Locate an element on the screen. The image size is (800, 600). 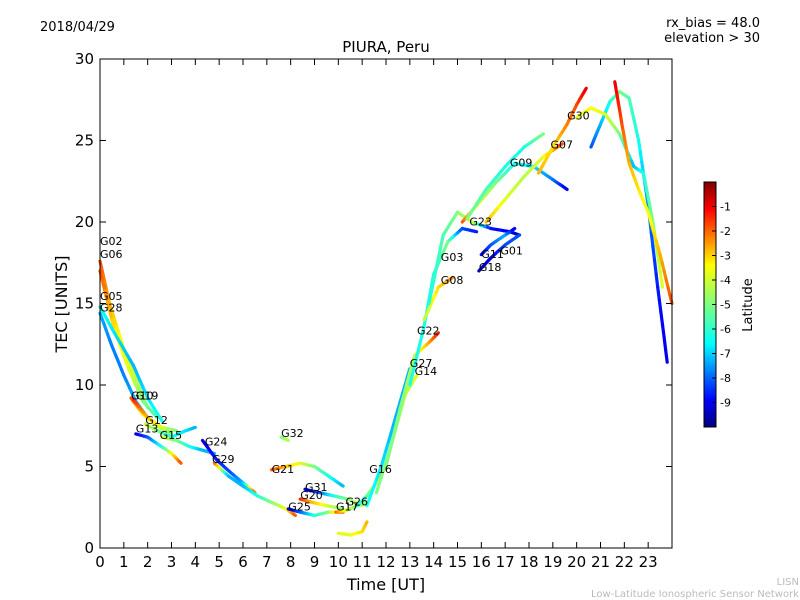
colorbar: -1 -2 -3 -4 -5 -6 -7 -8 -9 Latitude is located at coordinates (729, 304).